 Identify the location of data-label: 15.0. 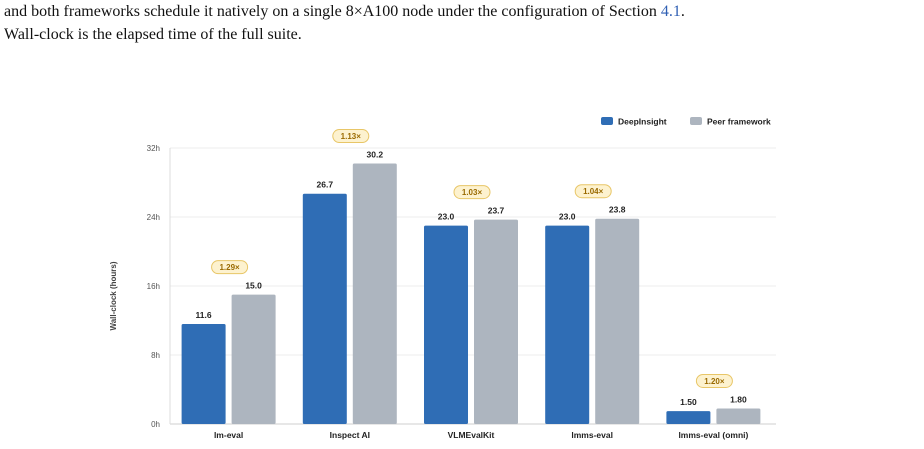
(253, 286).